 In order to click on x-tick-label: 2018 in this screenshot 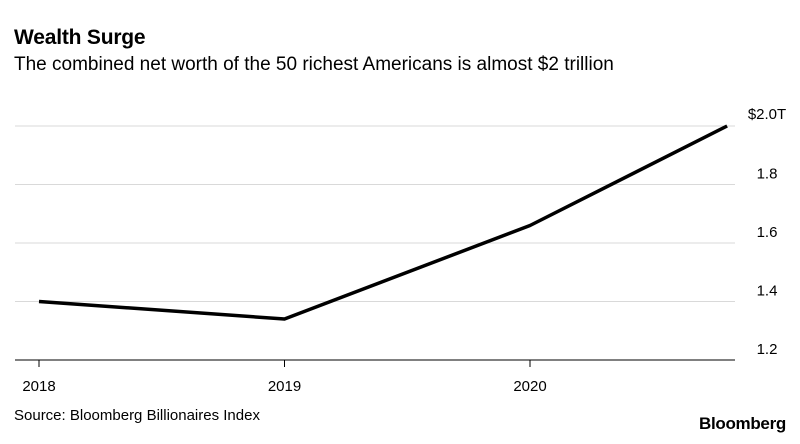, I will do `click(38, 386)`.